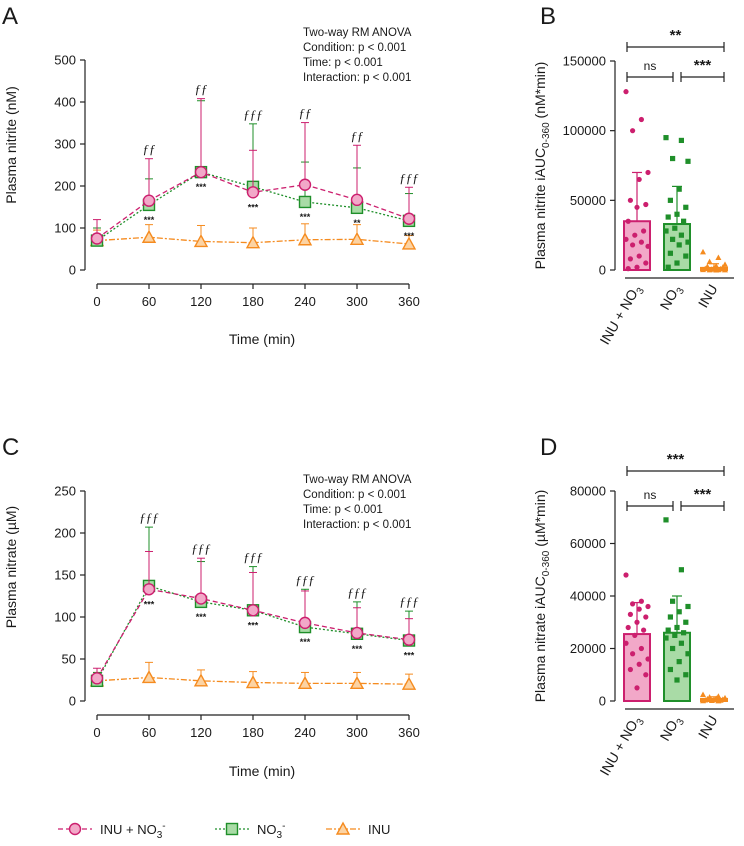  What do you see at coordinates (702, 69) in the screenshot?
I see `significance-bracket: ***` at bounding box center [702, 69].